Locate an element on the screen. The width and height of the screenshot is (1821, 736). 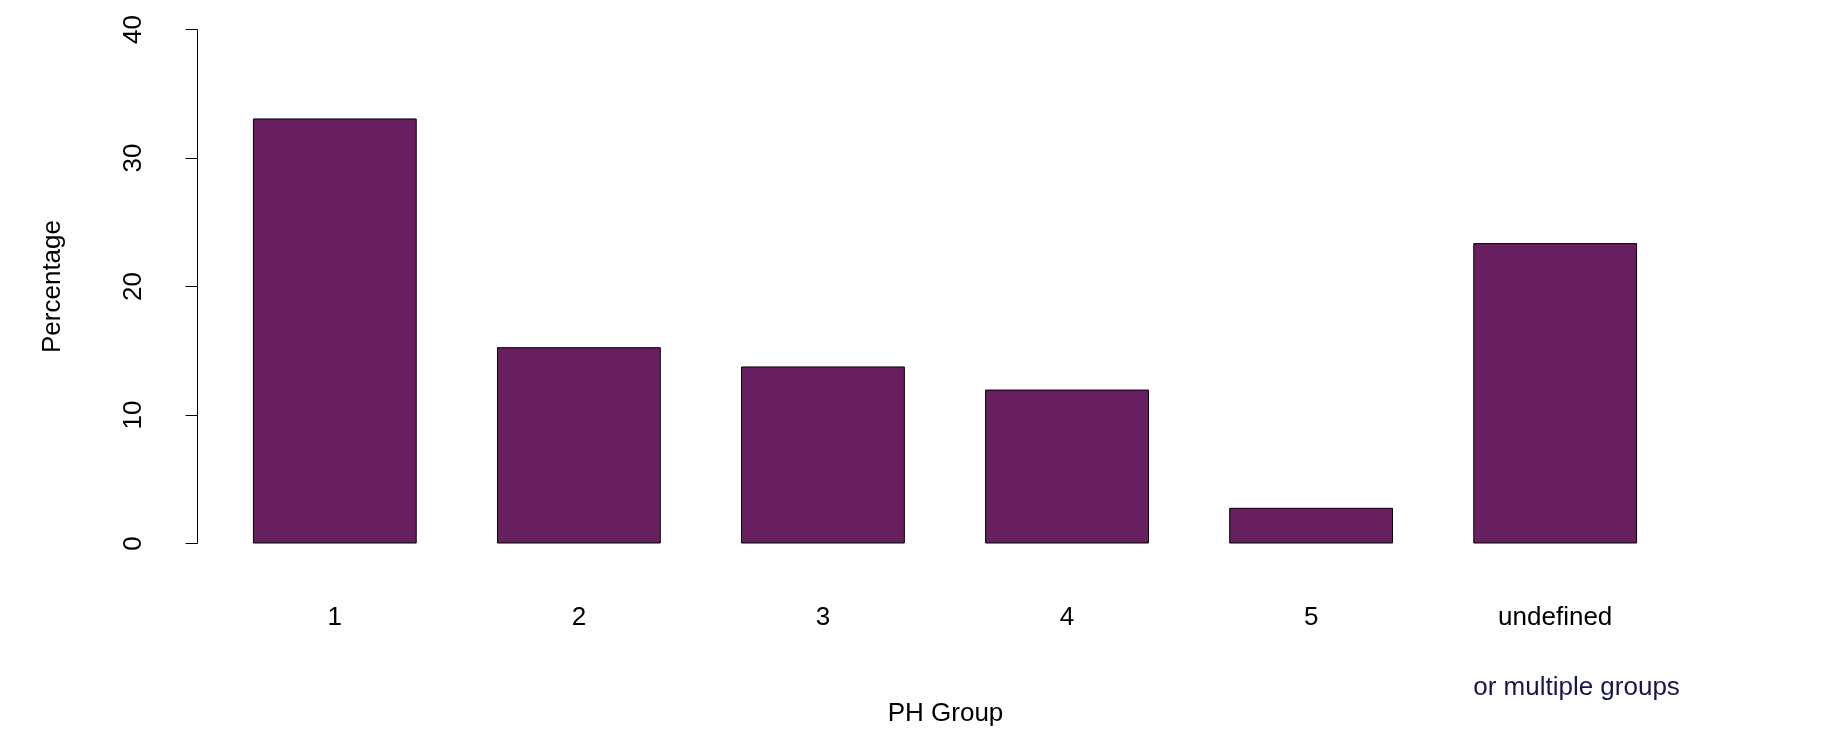
y-tick-label: 30 is located at coordinates (131, 158).